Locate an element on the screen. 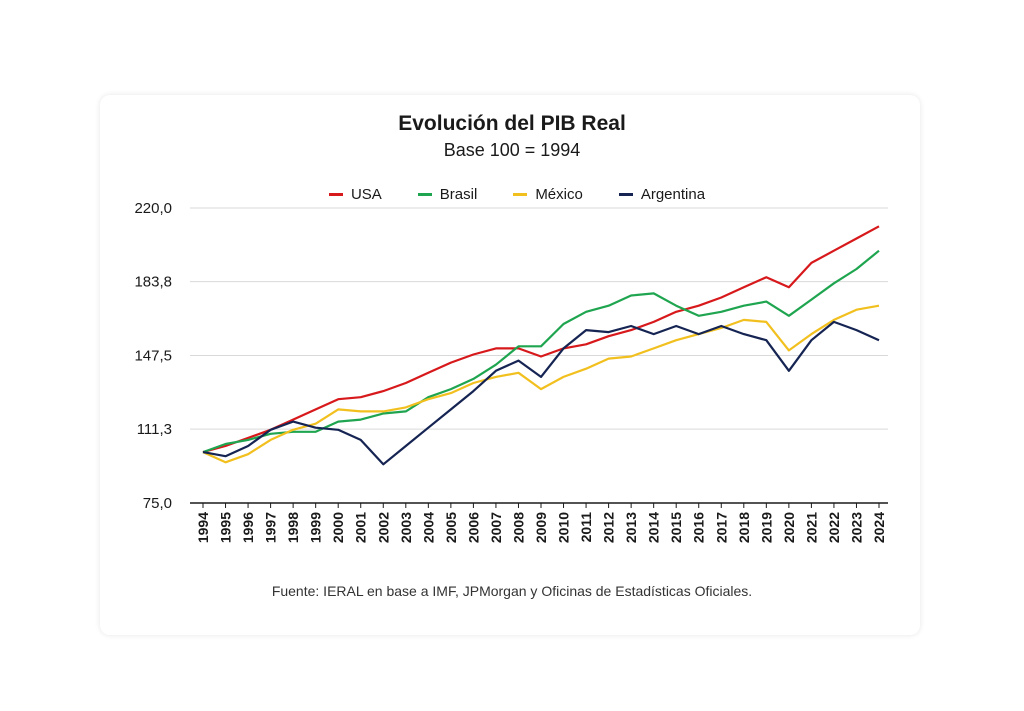 This screenshot has width=1024, height=711. y-tick-label: 183,8 is located at coordinates (153, 282).